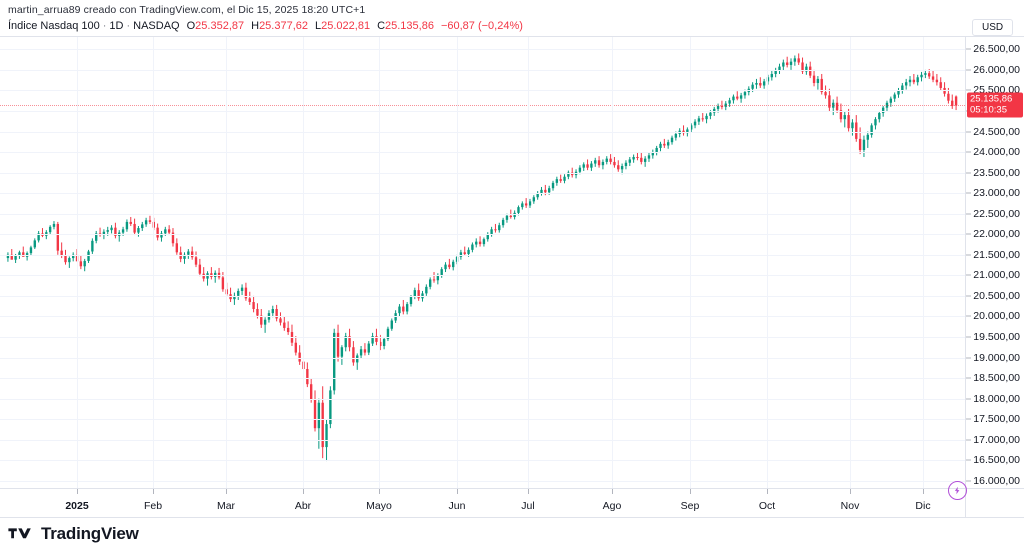 The width and height of the screenshot is (1024, 553). What do you see at coordinates (483, 503) in the screenshot?
I see `time-axis: 2025 Feb Mar Abr Mayo Jun Jul Ago Sep Oct Nov Dic` at bounding box center [483, 503].